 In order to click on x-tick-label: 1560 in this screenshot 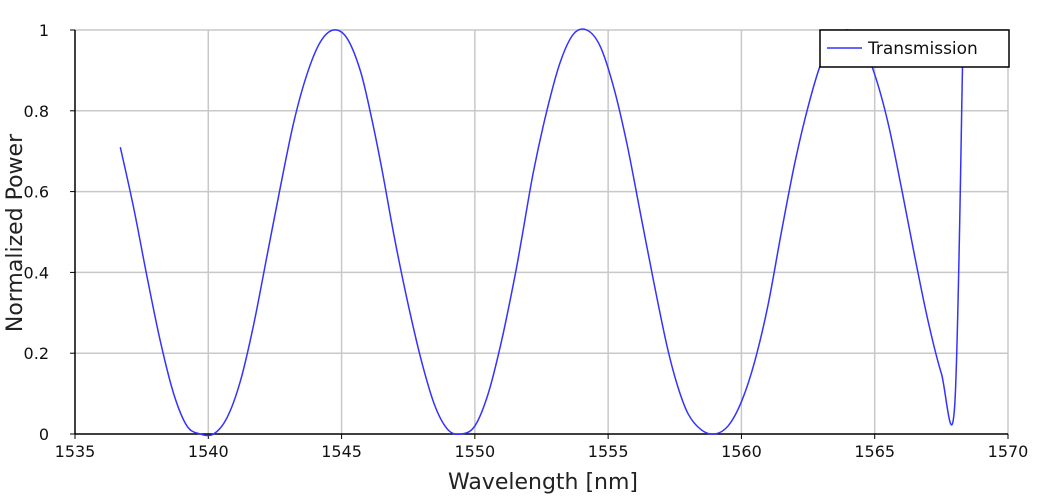, I will do `click(741, 451)`.